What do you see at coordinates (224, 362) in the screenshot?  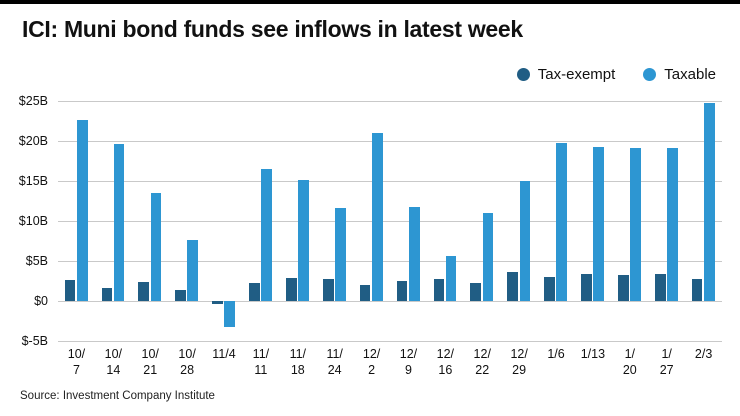 I see `x-tick-label-11-4: 11/4` at bounding box center [224, 362].